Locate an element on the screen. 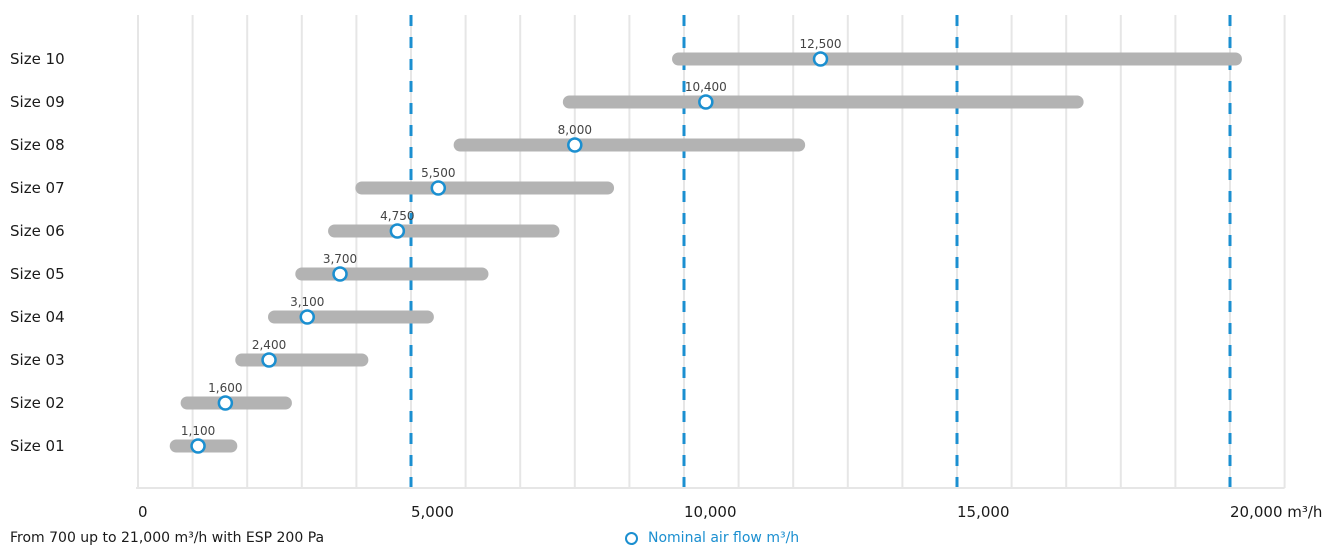 The height and width of the screenshot is (554, 1329). legend-label: Nominal air flow m³/h is located at coordinates (724, 538).